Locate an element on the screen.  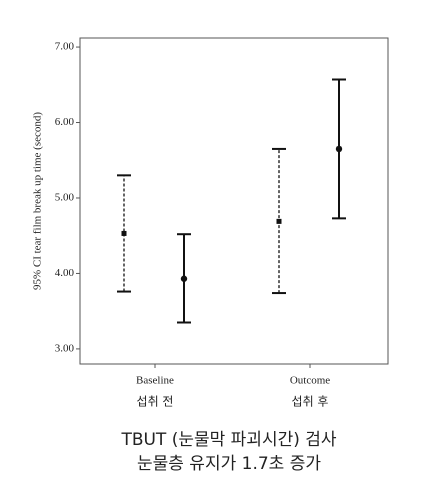
y-axis-label: 95% CI tear film break up time (second) is located at coordinates (38, 201).